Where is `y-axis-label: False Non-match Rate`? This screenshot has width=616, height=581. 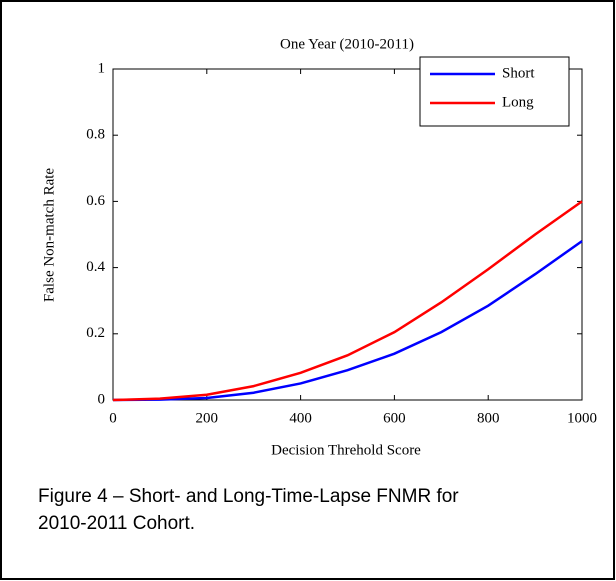 y-axis-label: False Non-match Rate is located at coordinates (49, 235).